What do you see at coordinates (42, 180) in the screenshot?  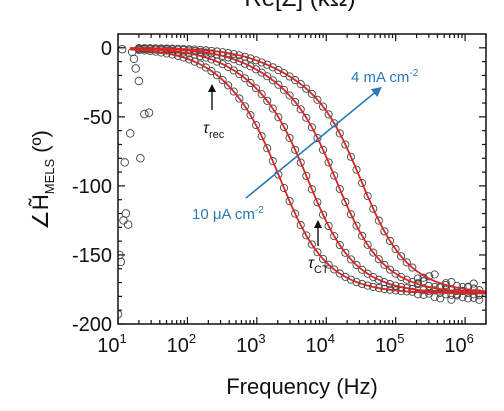 I see `svg-text: ∠H̃MELS(º)` at bounding box center [42, 180].